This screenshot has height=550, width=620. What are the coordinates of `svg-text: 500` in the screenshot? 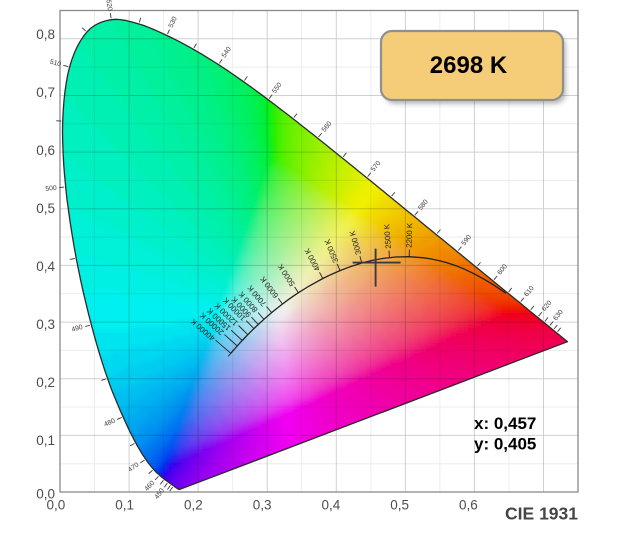 It's located at (51, 189).